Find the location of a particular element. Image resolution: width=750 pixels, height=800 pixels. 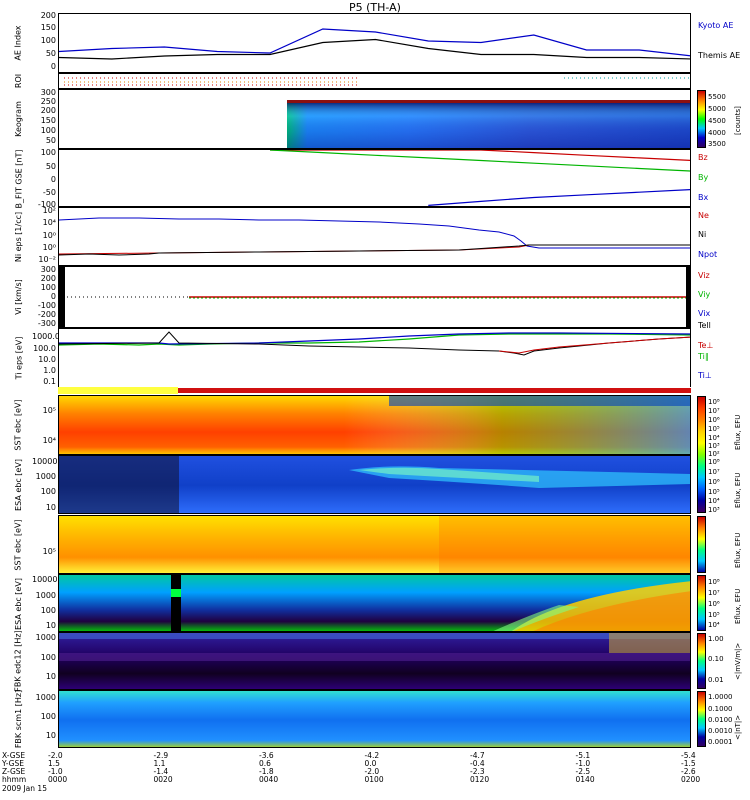

ti-ytick: 1000.0 is located at coordinates (46, 336).